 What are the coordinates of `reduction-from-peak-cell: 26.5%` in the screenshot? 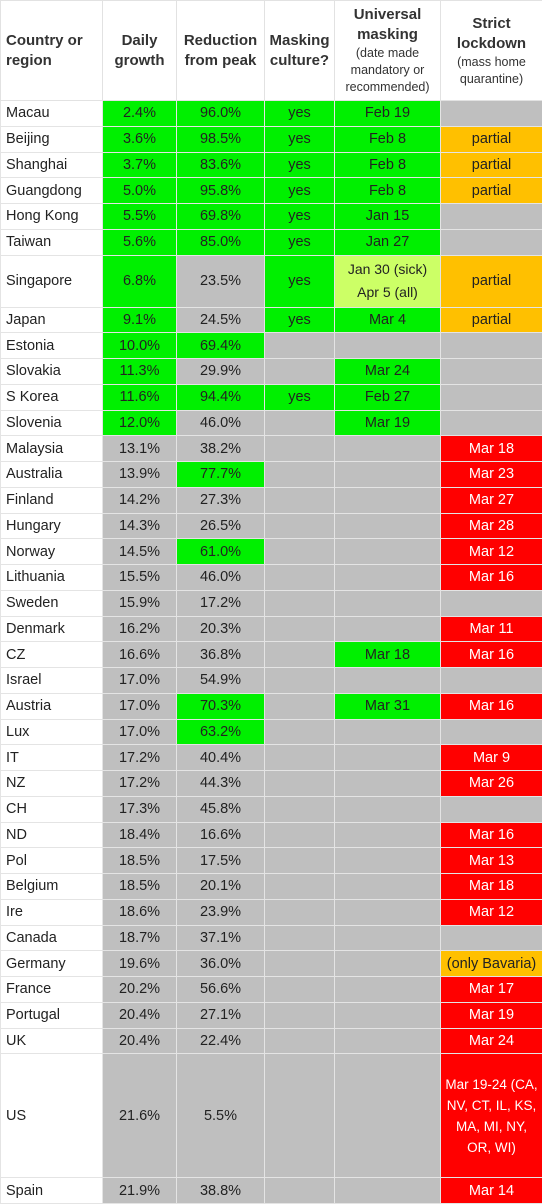 It's located at (221, 526).